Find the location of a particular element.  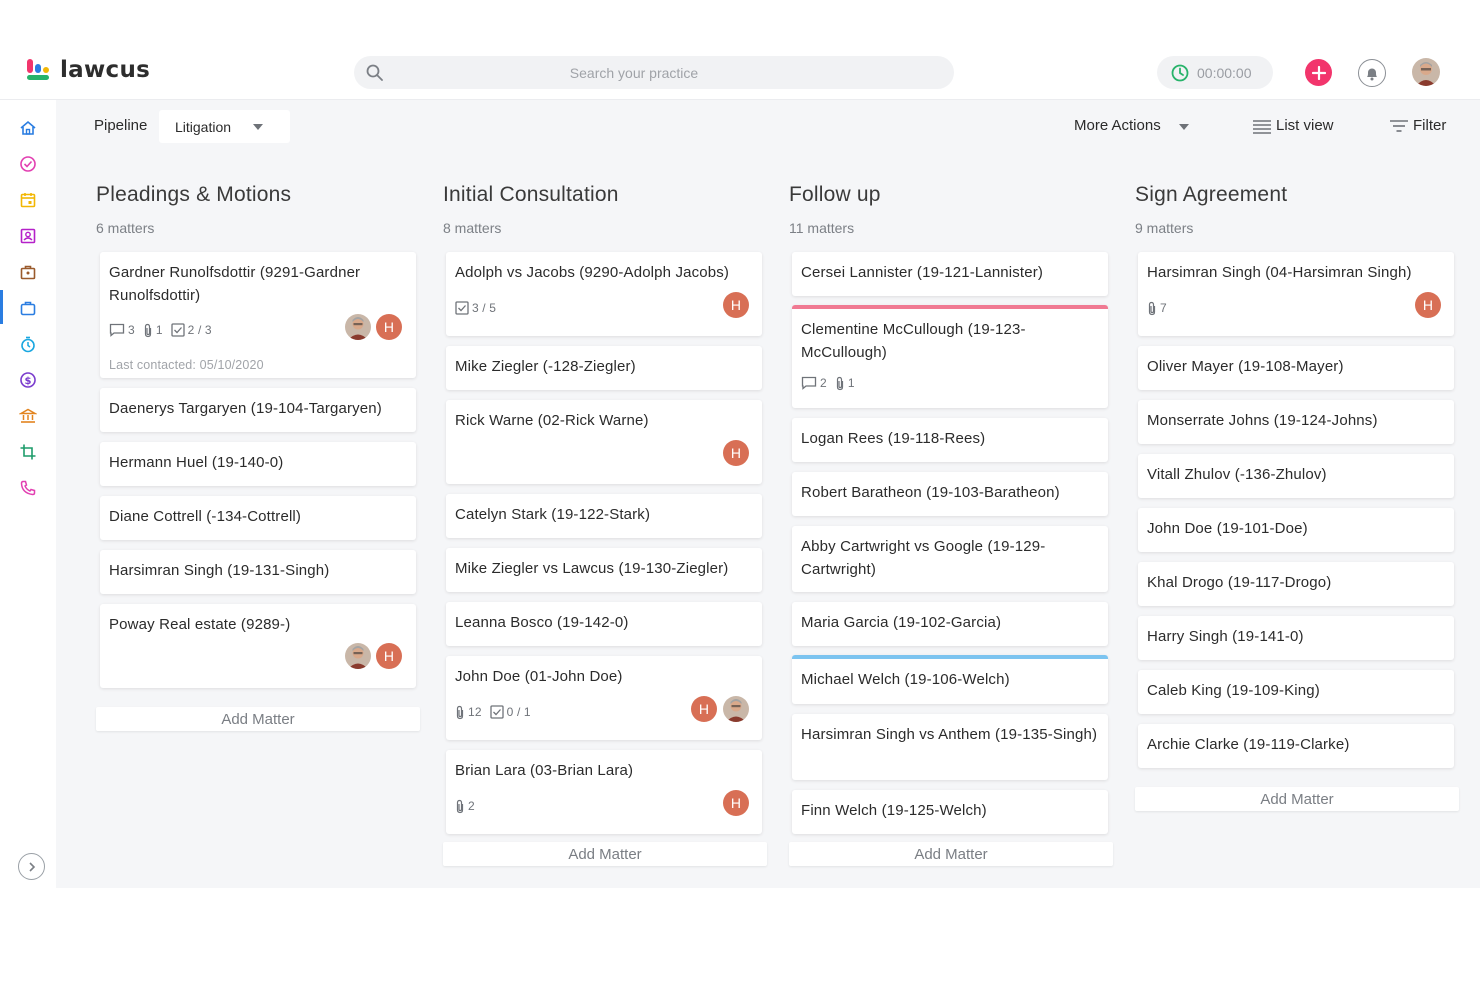

matter-card: Daenerys Targaryen (19-104-Targaryen) is located at coordinates (258, 410).